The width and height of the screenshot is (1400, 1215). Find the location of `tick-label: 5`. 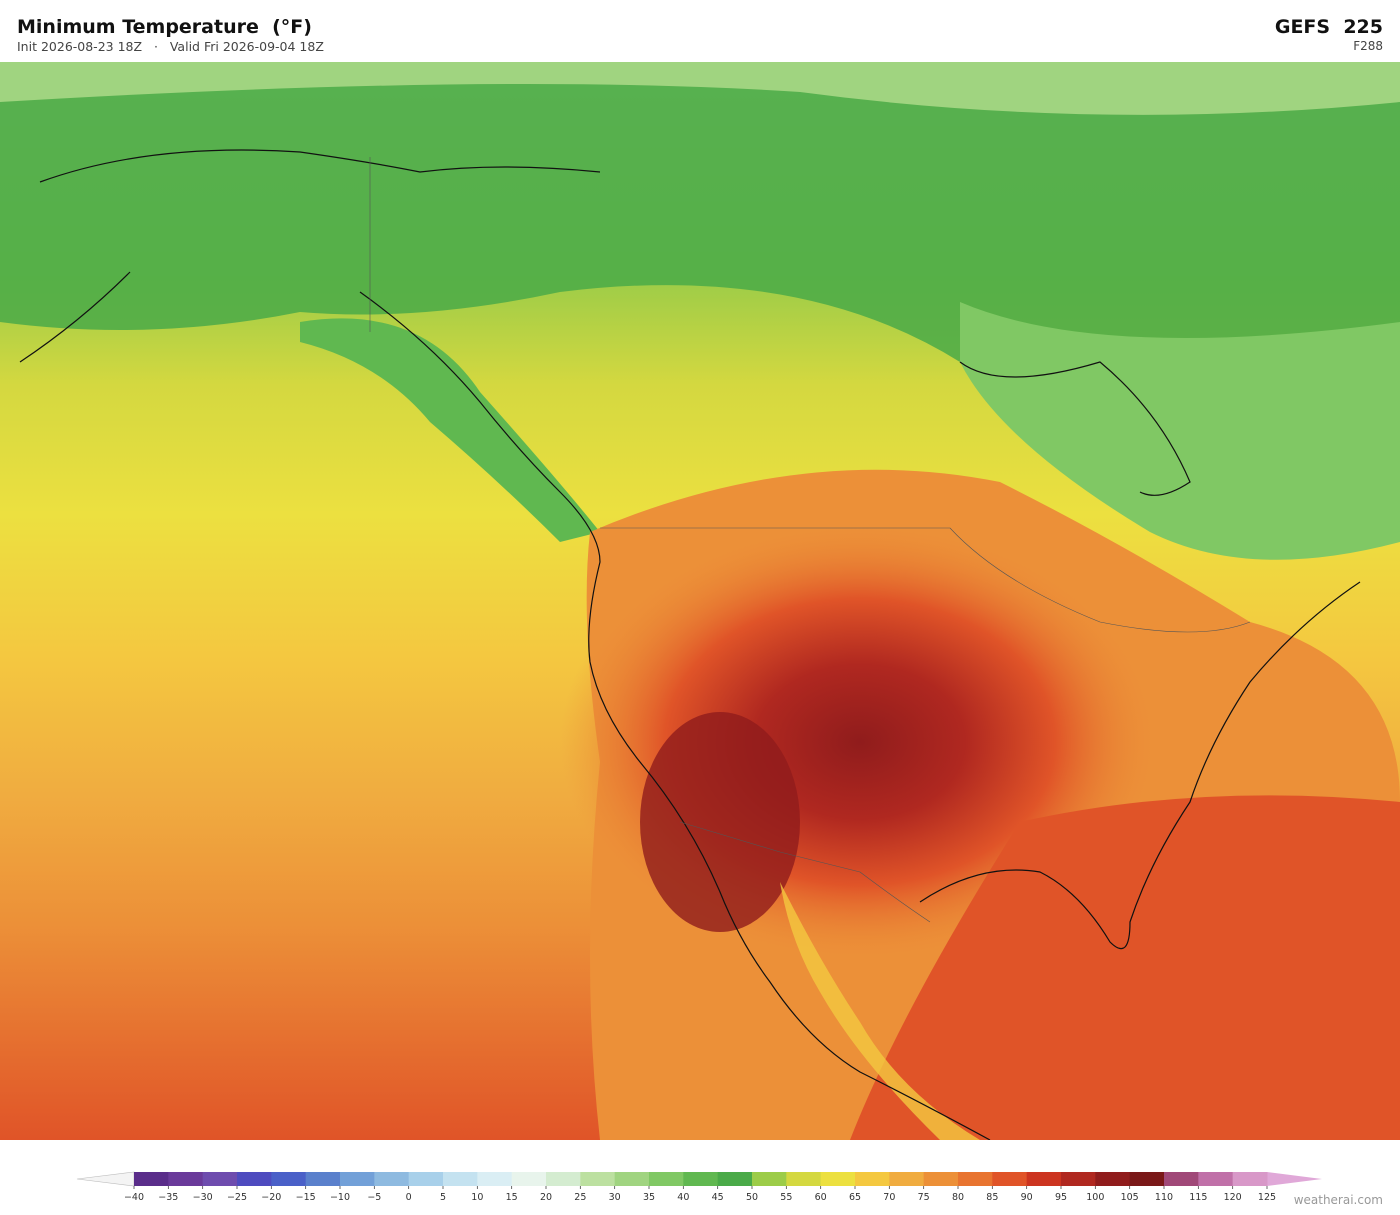

tick-label: 5 is located at coordinates (443, 1197).